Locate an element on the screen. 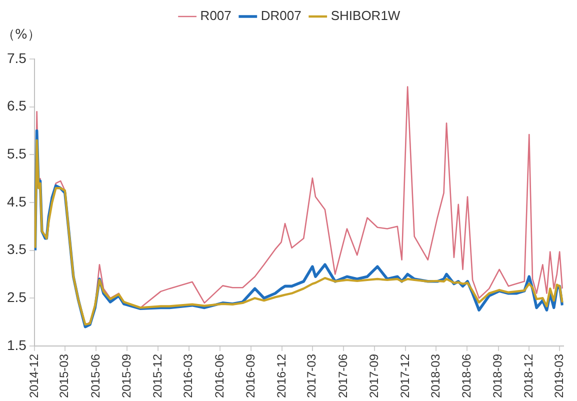  y-tick-label: 6.5 is located at coordinates (16, 106).